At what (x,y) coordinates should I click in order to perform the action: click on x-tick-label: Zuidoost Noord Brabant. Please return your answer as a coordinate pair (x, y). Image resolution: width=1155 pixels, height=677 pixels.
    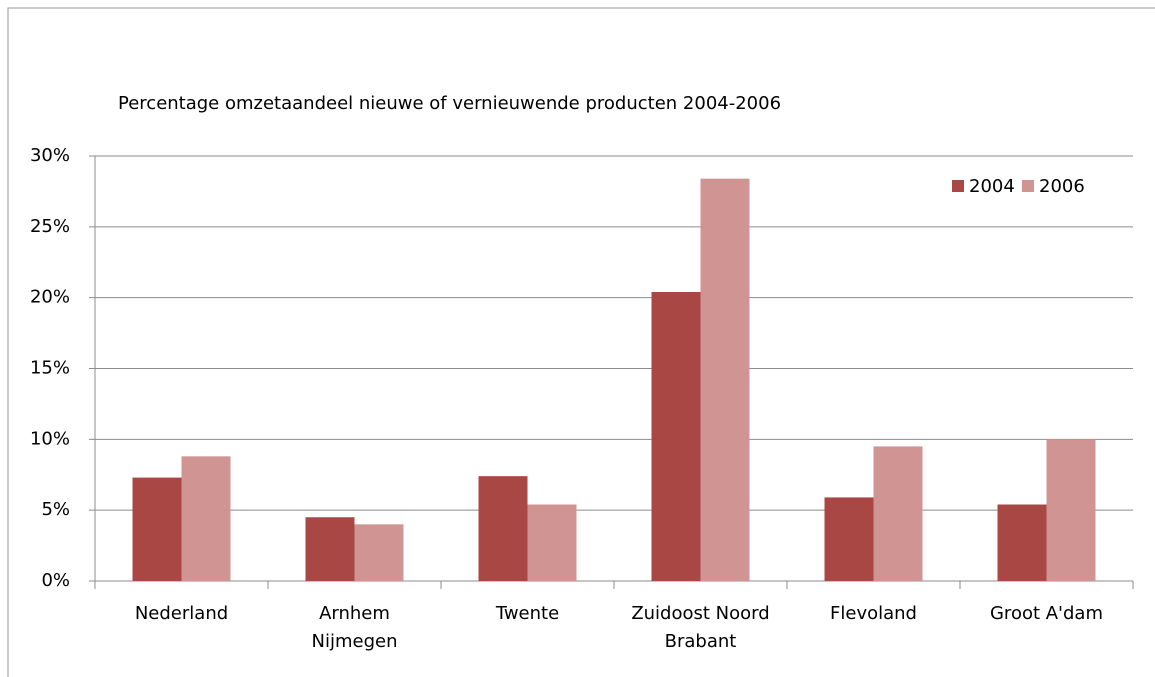
    Looking at the image, I should click on (700, 627).